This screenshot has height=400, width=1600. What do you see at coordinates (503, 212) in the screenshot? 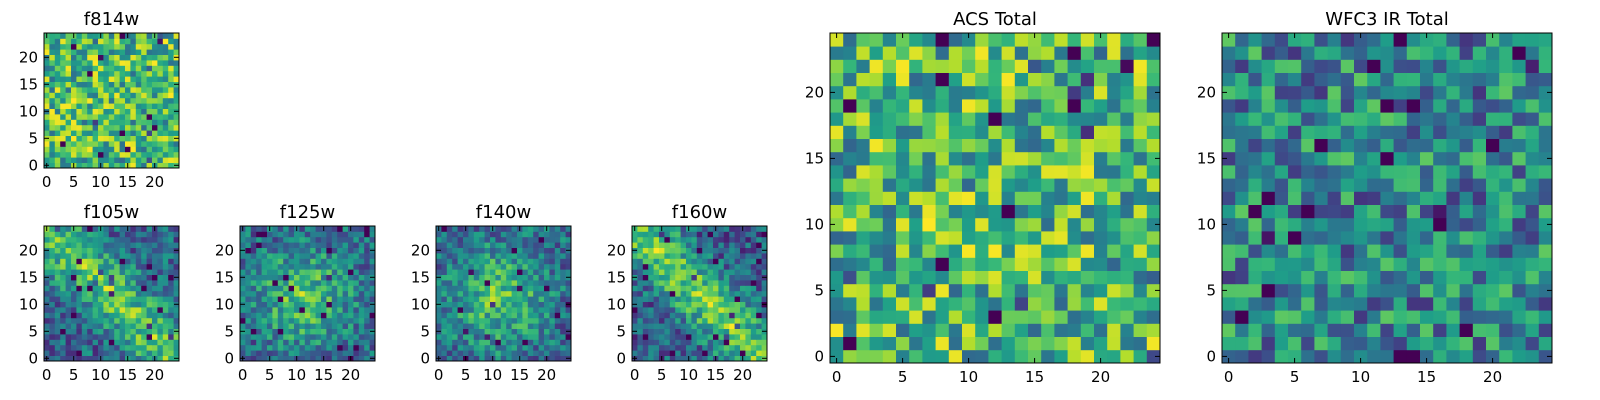
I see `f140w-title: f140w` at bounding box center [503, 212].